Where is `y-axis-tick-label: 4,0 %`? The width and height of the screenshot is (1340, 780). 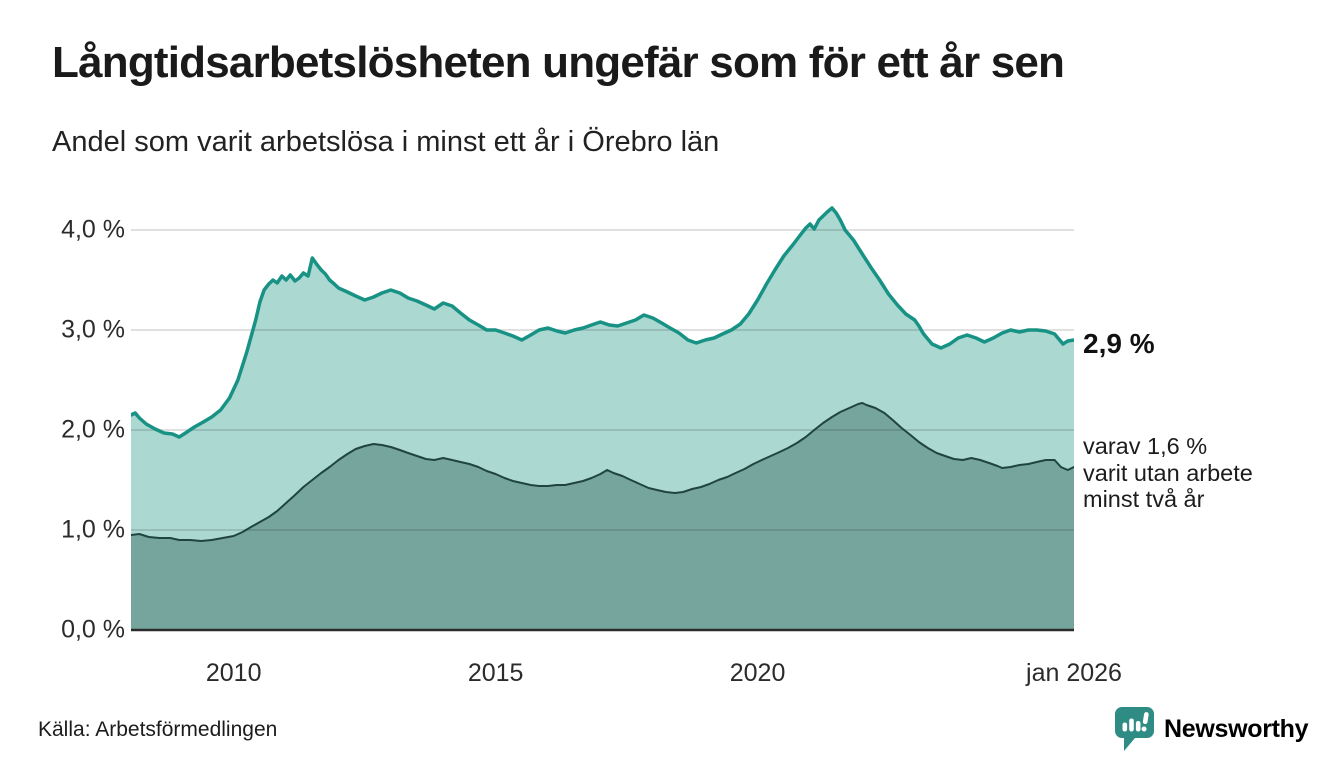 y-axis-tick-label: 4,0 % is located at coordinates (93, 229).